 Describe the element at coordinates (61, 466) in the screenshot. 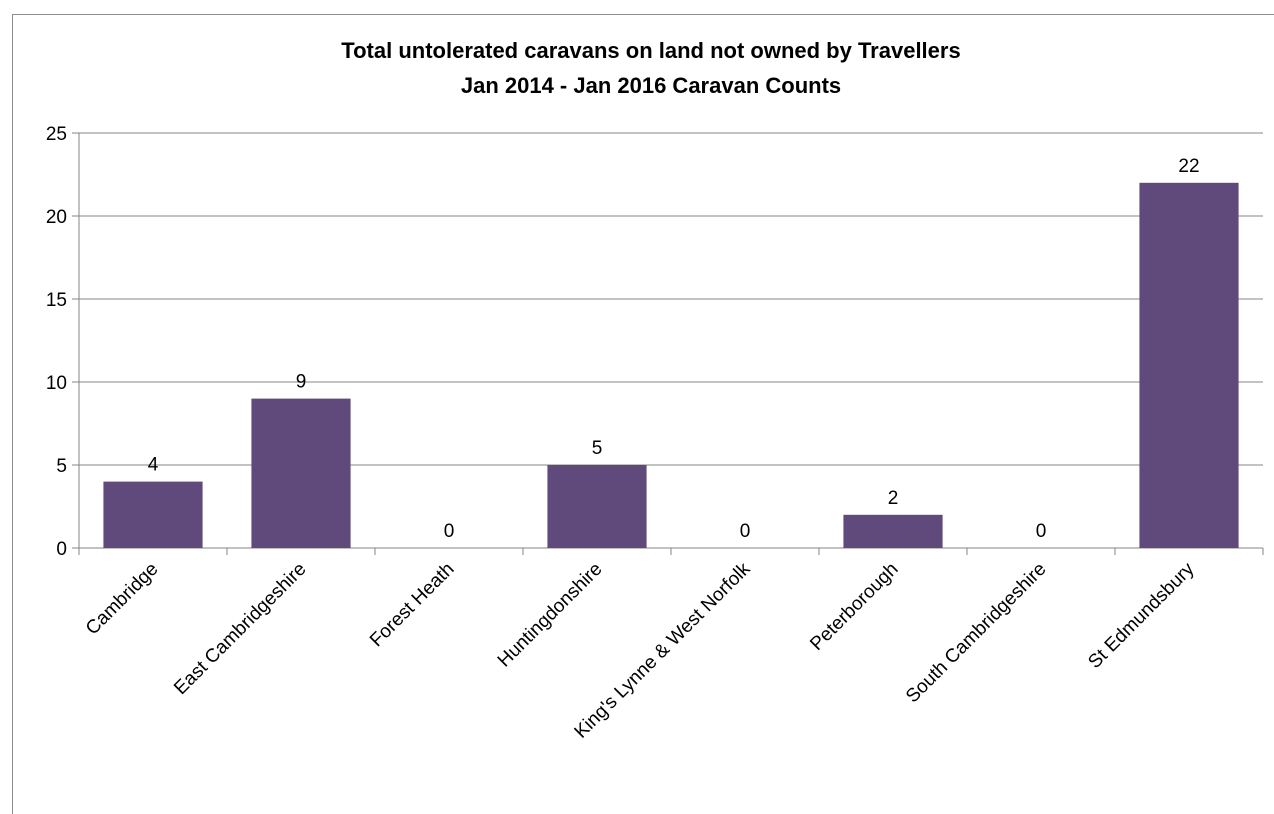

I see `y-tick-label: 5` at that location.